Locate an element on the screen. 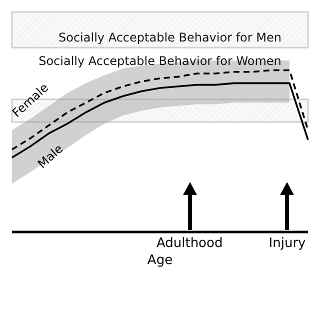 Image resolution: width=320 pixels, height=320 pixels. text: Injury is located at coordinates (287, 243).